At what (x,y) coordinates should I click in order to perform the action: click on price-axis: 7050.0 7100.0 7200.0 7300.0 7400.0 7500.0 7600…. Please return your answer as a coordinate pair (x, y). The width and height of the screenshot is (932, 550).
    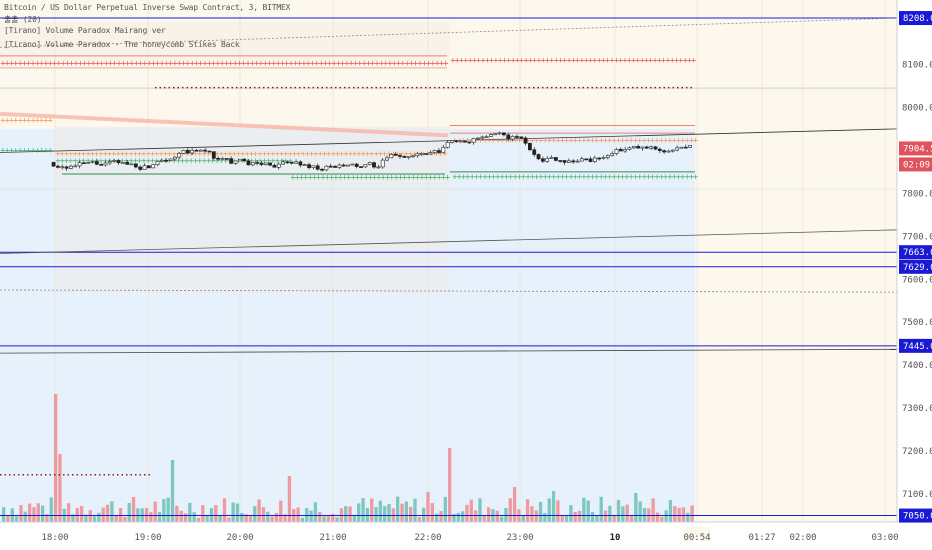
    Looking at the image, I should click on (914, 275).